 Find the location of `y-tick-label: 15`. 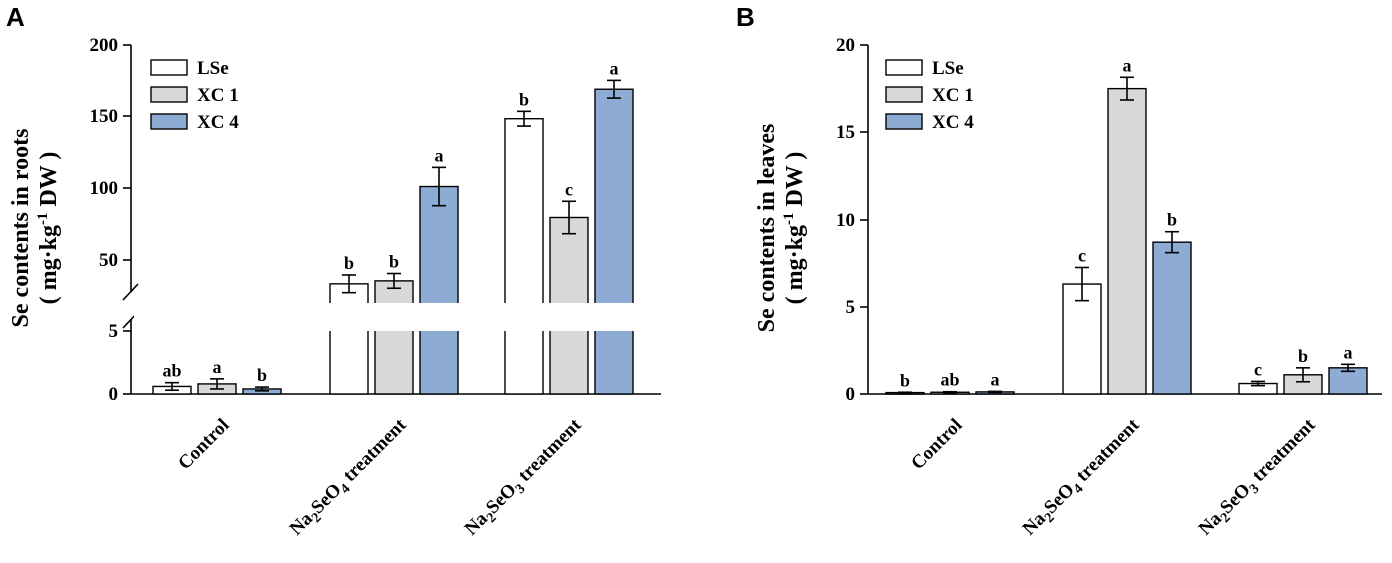

y-tick-label: 15 is located at coordinates (845, 132).